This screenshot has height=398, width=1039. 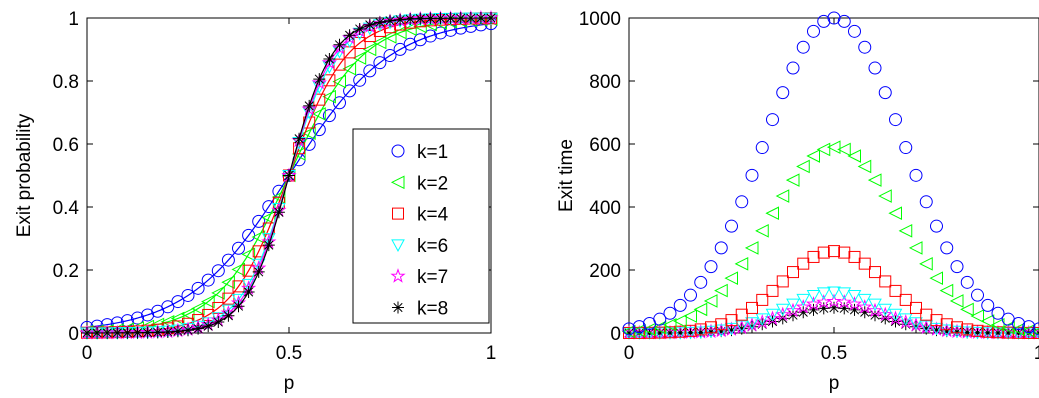 What do you see at coordinates (66, 208) in the screenshot?
I see `y-tick-label: 0.4` at bounding box center [66, 208].